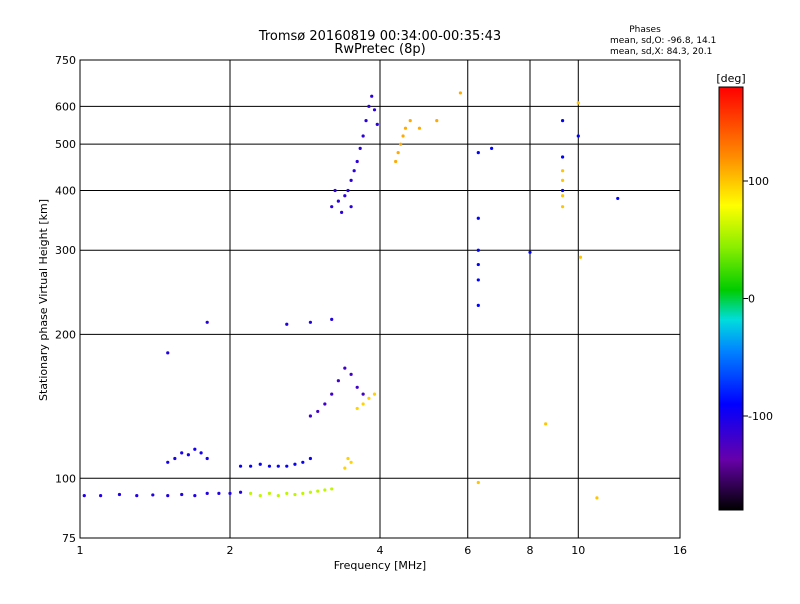 The height and width of the screenshot is (604, 800). Describe the element at coordinates (380, 565) in the screenshot. I see `x-axis-label: Frequency [MHz]` at that location.